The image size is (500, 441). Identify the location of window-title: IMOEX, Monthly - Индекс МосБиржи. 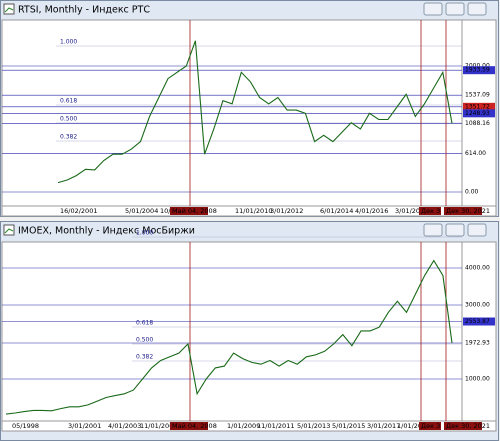
(106, 231).